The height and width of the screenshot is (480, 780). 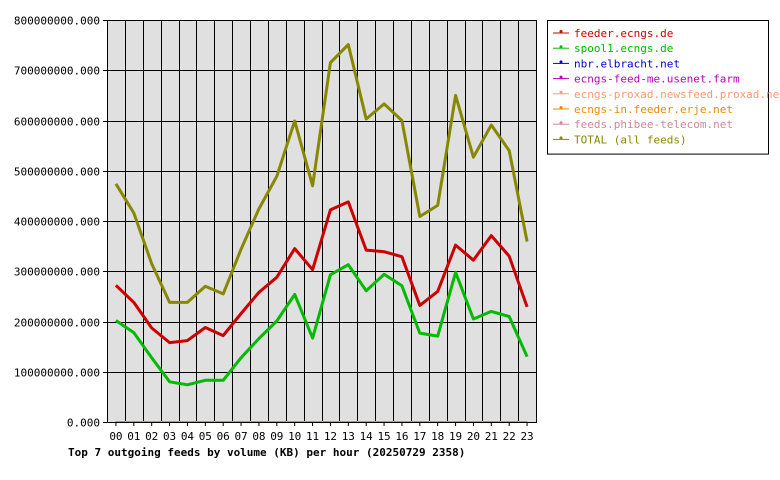 I want to click on x-tick-label: 00, so click(x=115, y=436).